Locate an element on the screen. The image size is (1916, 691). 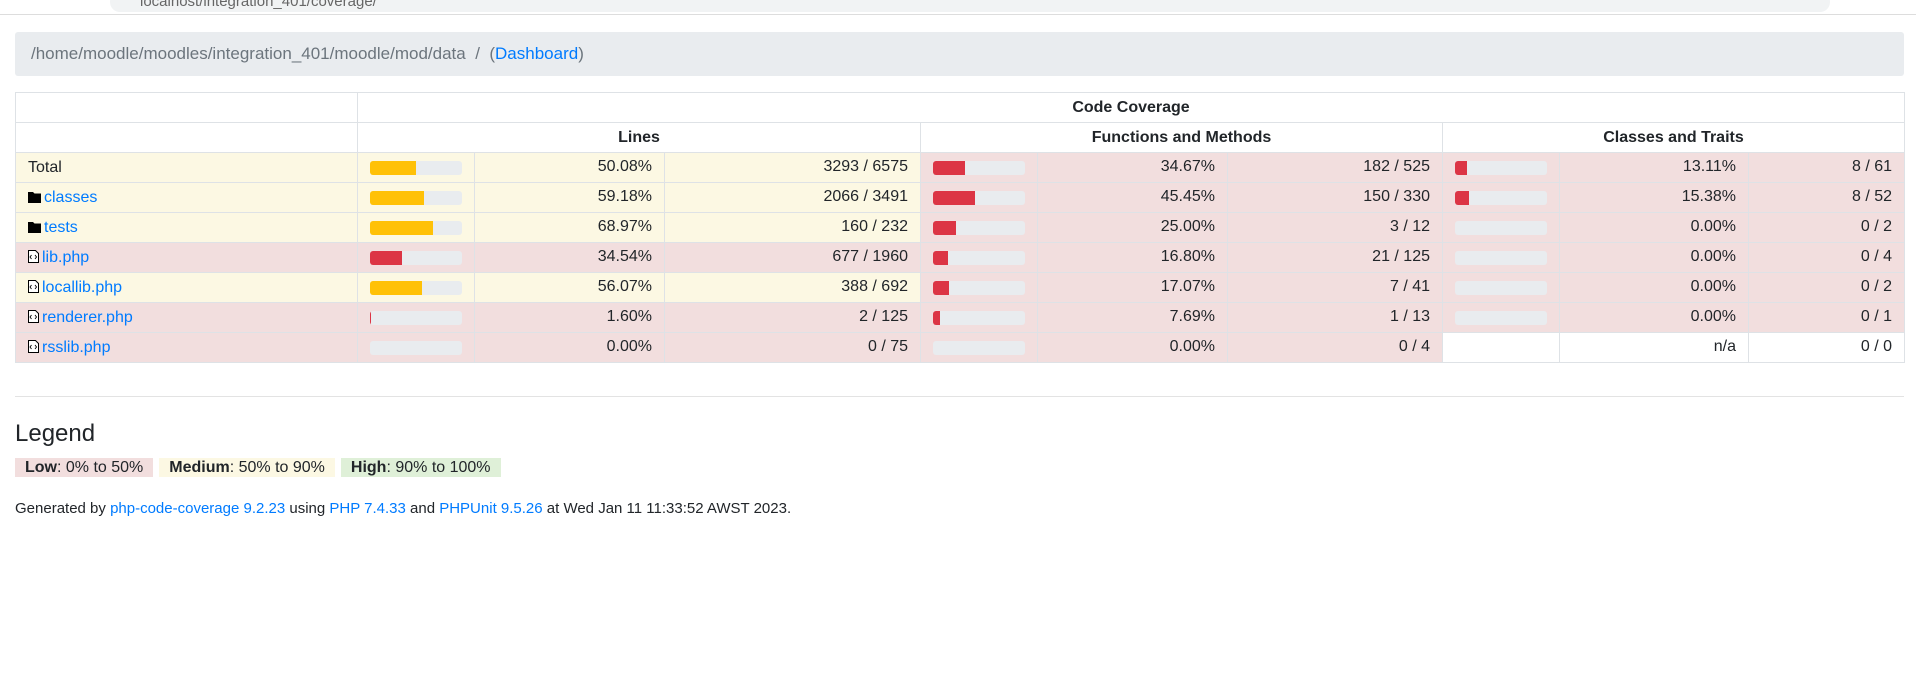
ratio-cell: 182 / 525 is located at coordinates (1335, 167).